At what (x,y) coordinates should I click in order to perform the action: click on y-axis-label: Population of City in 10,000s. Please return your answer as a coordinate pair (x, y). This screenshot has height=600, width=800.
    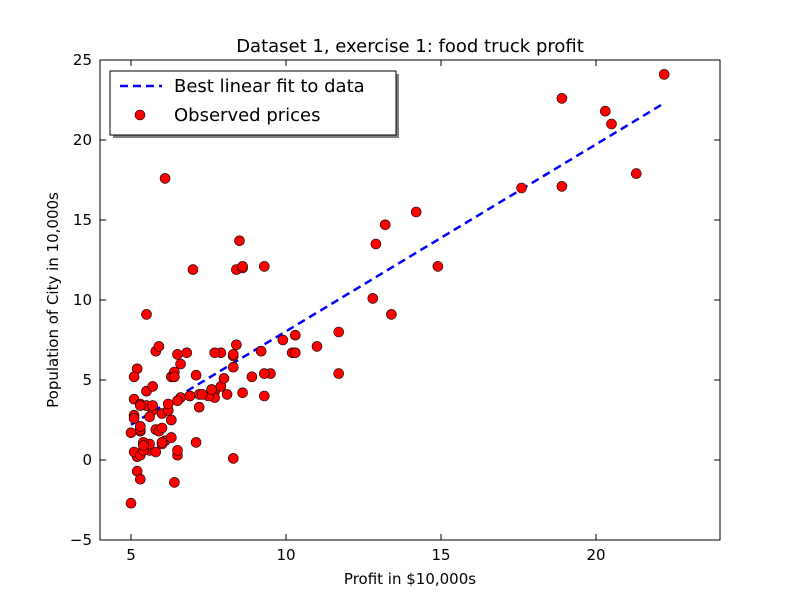
    Looking at the image, I should click on (53, 300).